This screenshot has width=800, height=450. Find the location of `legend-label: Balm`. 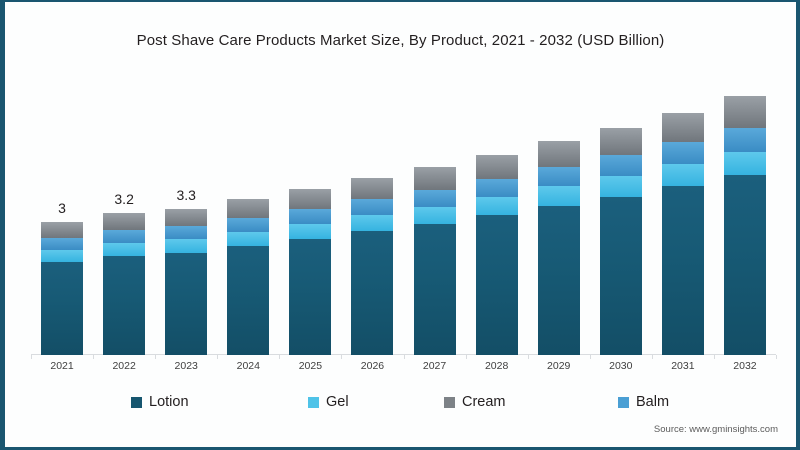

legend-label: Balm is located at coordinates (653, 402).